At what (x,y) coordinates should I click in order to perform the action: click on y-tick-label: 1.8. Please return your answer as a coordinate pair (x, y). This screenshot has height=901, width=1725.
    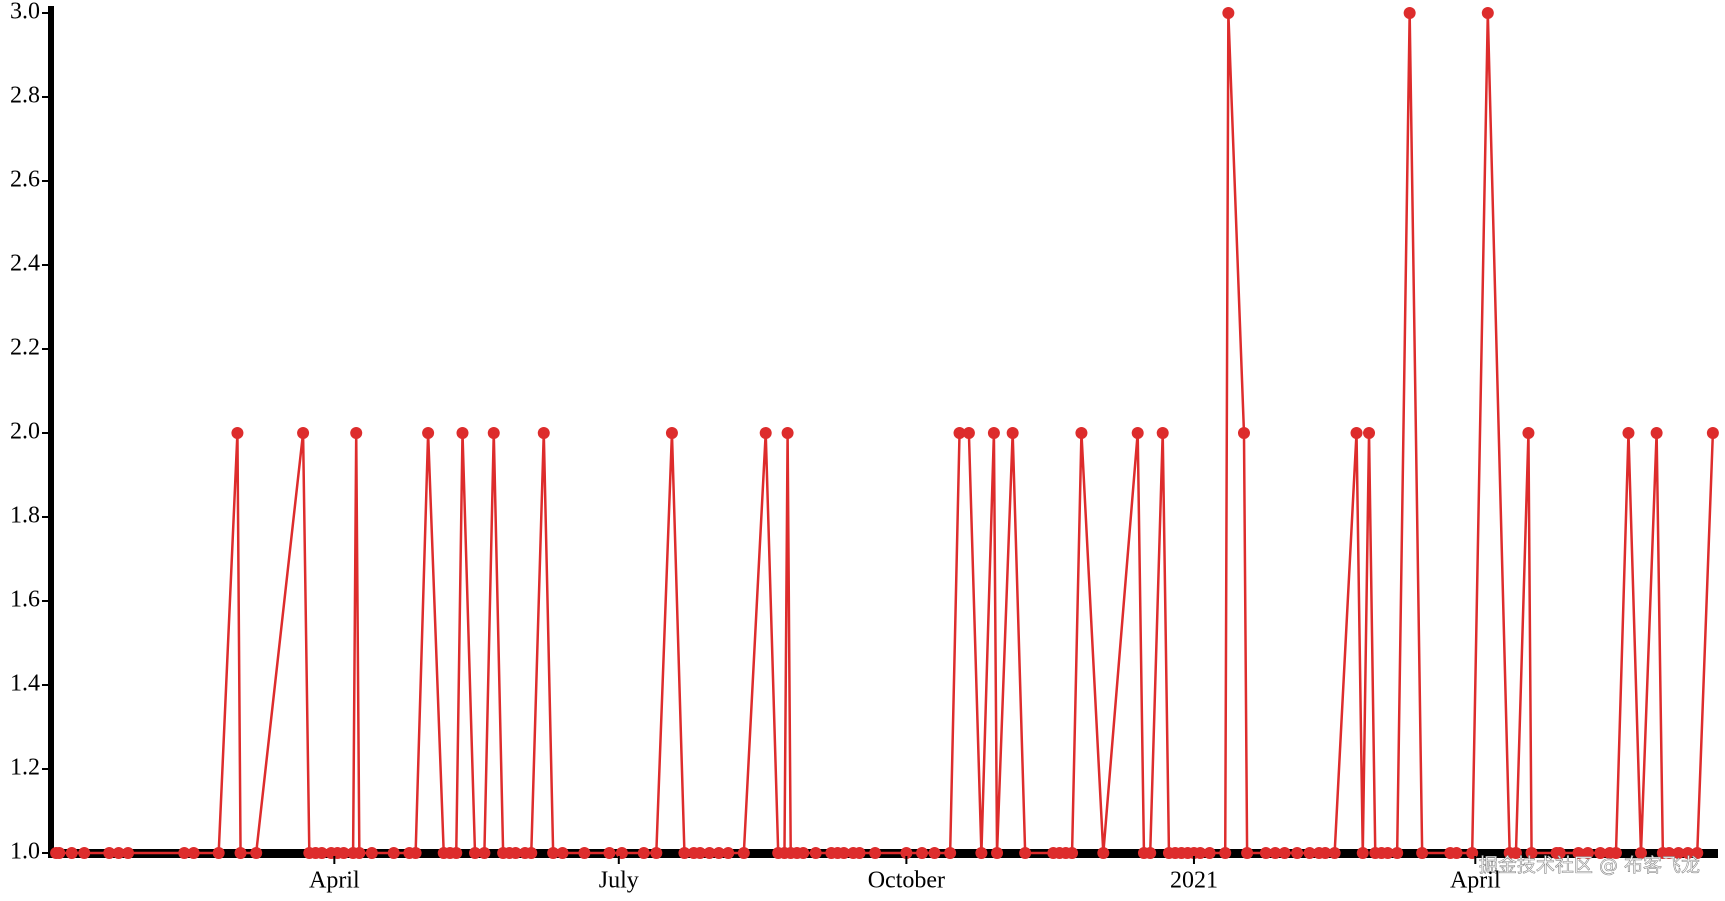
    Looking at the image, I should click on (25, 516).